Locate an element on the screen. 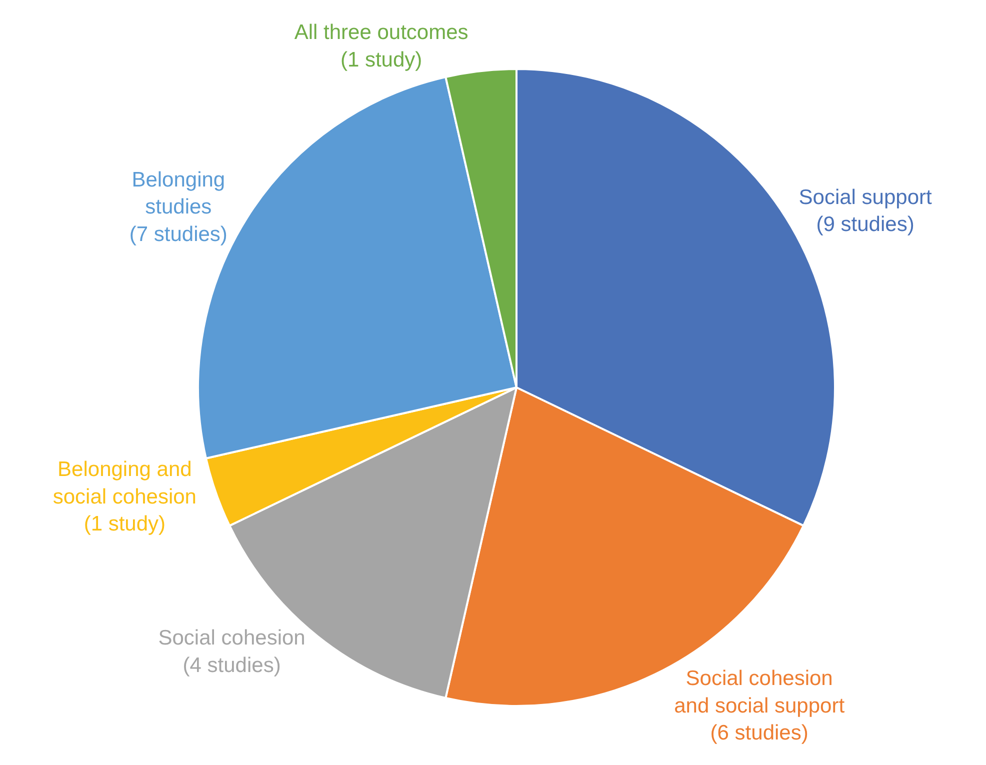 This screenshot has width=986, height=765. slice-label: Social support is located at coordinates (865, 197).